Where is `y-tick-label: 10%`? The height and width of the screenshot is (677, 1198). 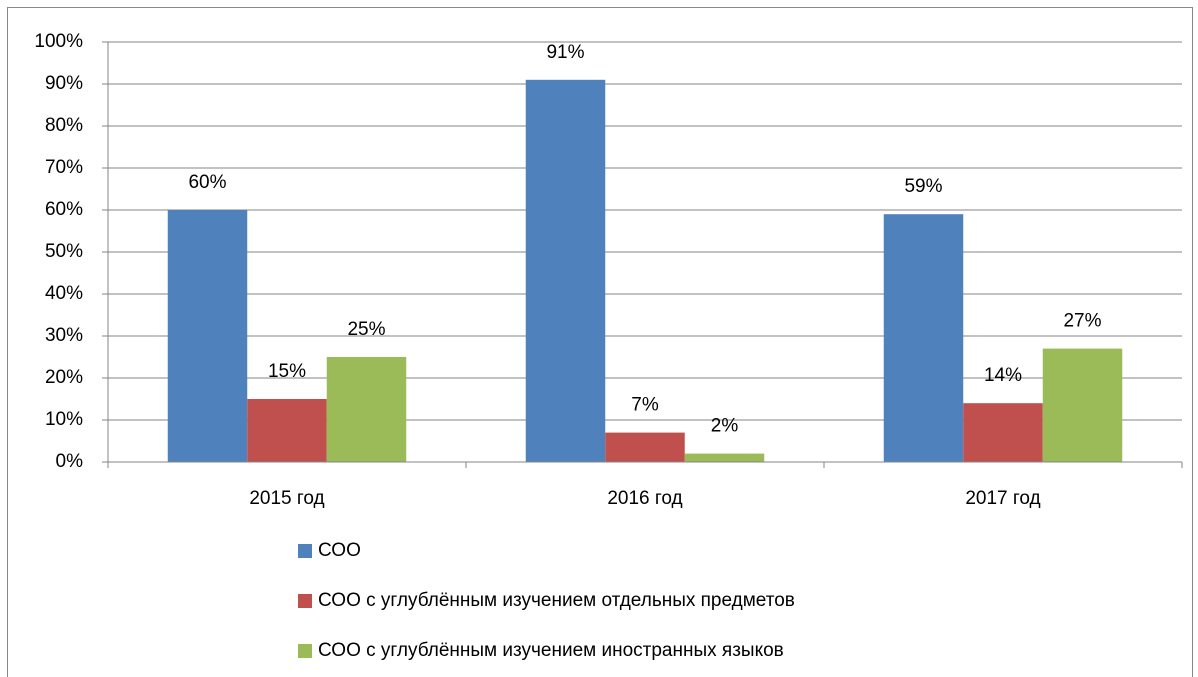 y-tick-label: 10% is located at coordinates (64, 419).